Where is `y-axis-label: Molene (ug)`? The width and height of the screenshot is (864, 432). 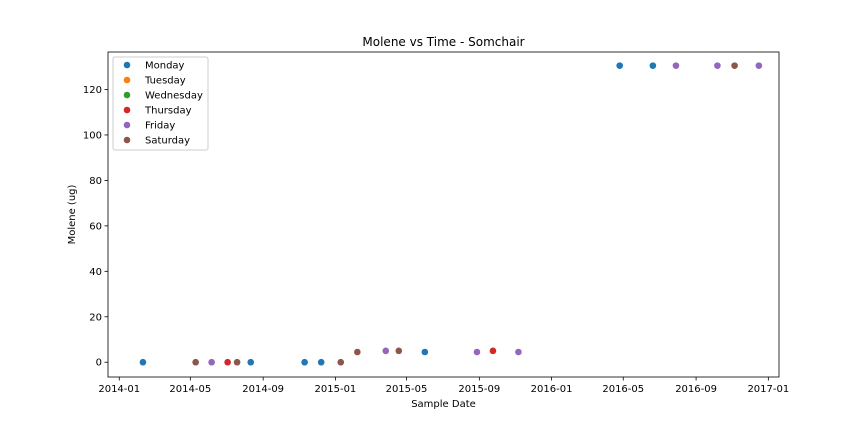 y-axis-label: Molene (ug) is located at coordinates (72, 214).